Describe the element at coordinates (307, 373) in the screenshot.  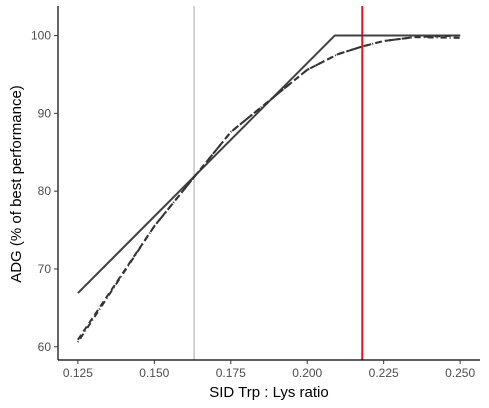
I see `x-tick-label: 0.200` at that location.